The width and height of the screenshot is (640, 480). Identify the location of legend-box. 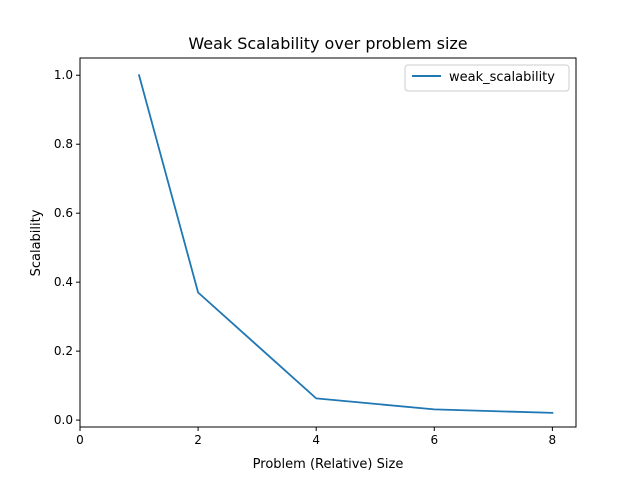
(487, 78).